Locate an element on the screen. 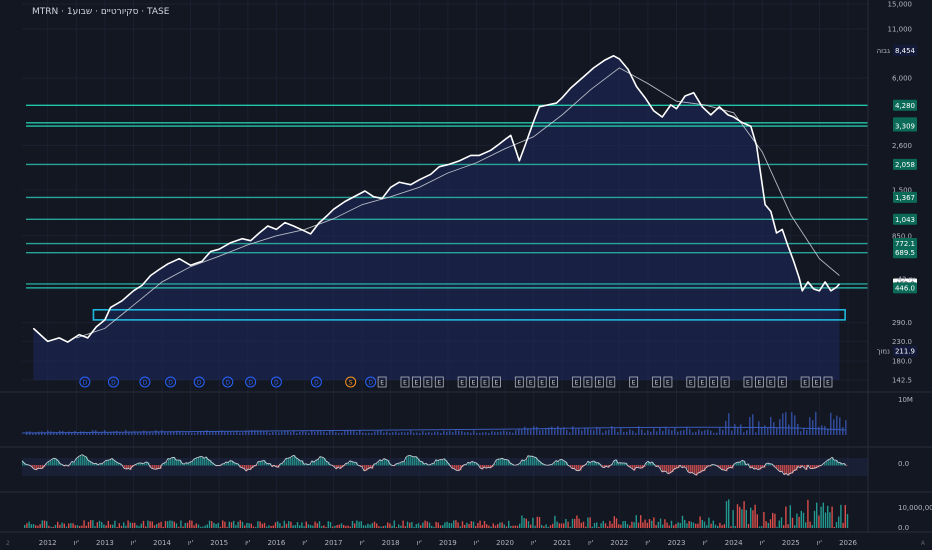 This screenshot has height=550, width=932. chart-header-title: MTRN · סקיורטיים · שבוע1 · TASE is located at coordinates (101, 12).